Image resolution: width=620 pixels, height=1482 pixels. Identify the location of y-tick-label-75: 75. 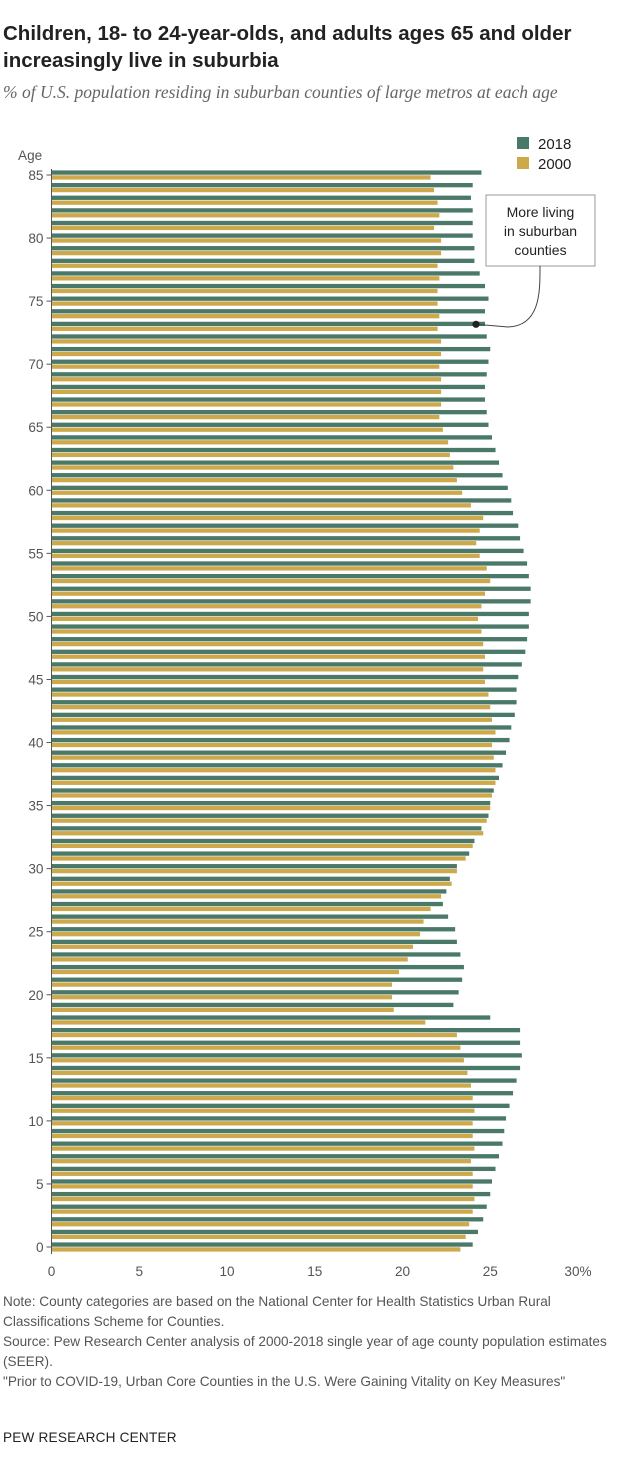
(35, 301).